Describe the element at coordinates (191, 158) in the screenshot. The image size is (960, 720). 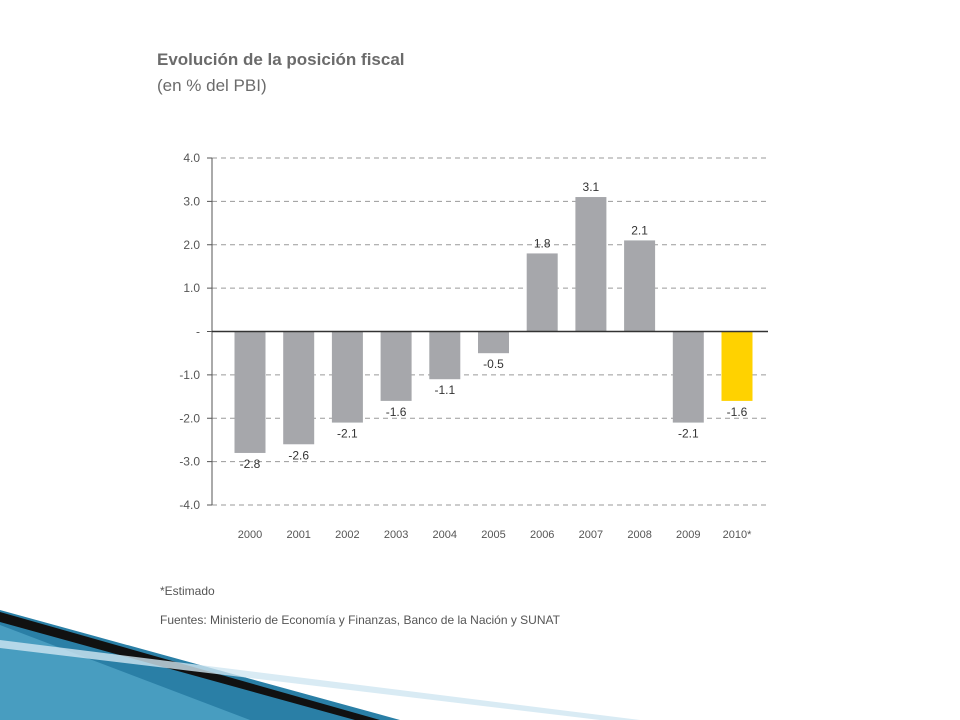
I see `y-tick-label: 4.0` at that location.